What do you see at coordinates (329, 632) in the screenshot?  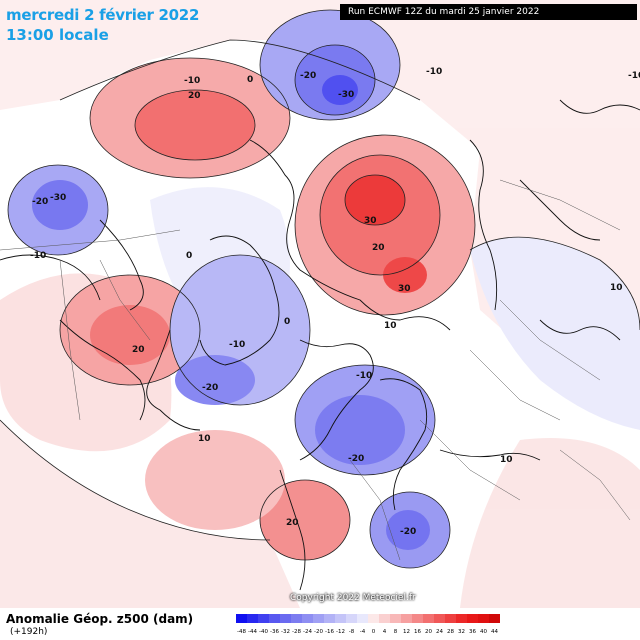 I see `scale-label: -16` at bounding box center [329, 632].